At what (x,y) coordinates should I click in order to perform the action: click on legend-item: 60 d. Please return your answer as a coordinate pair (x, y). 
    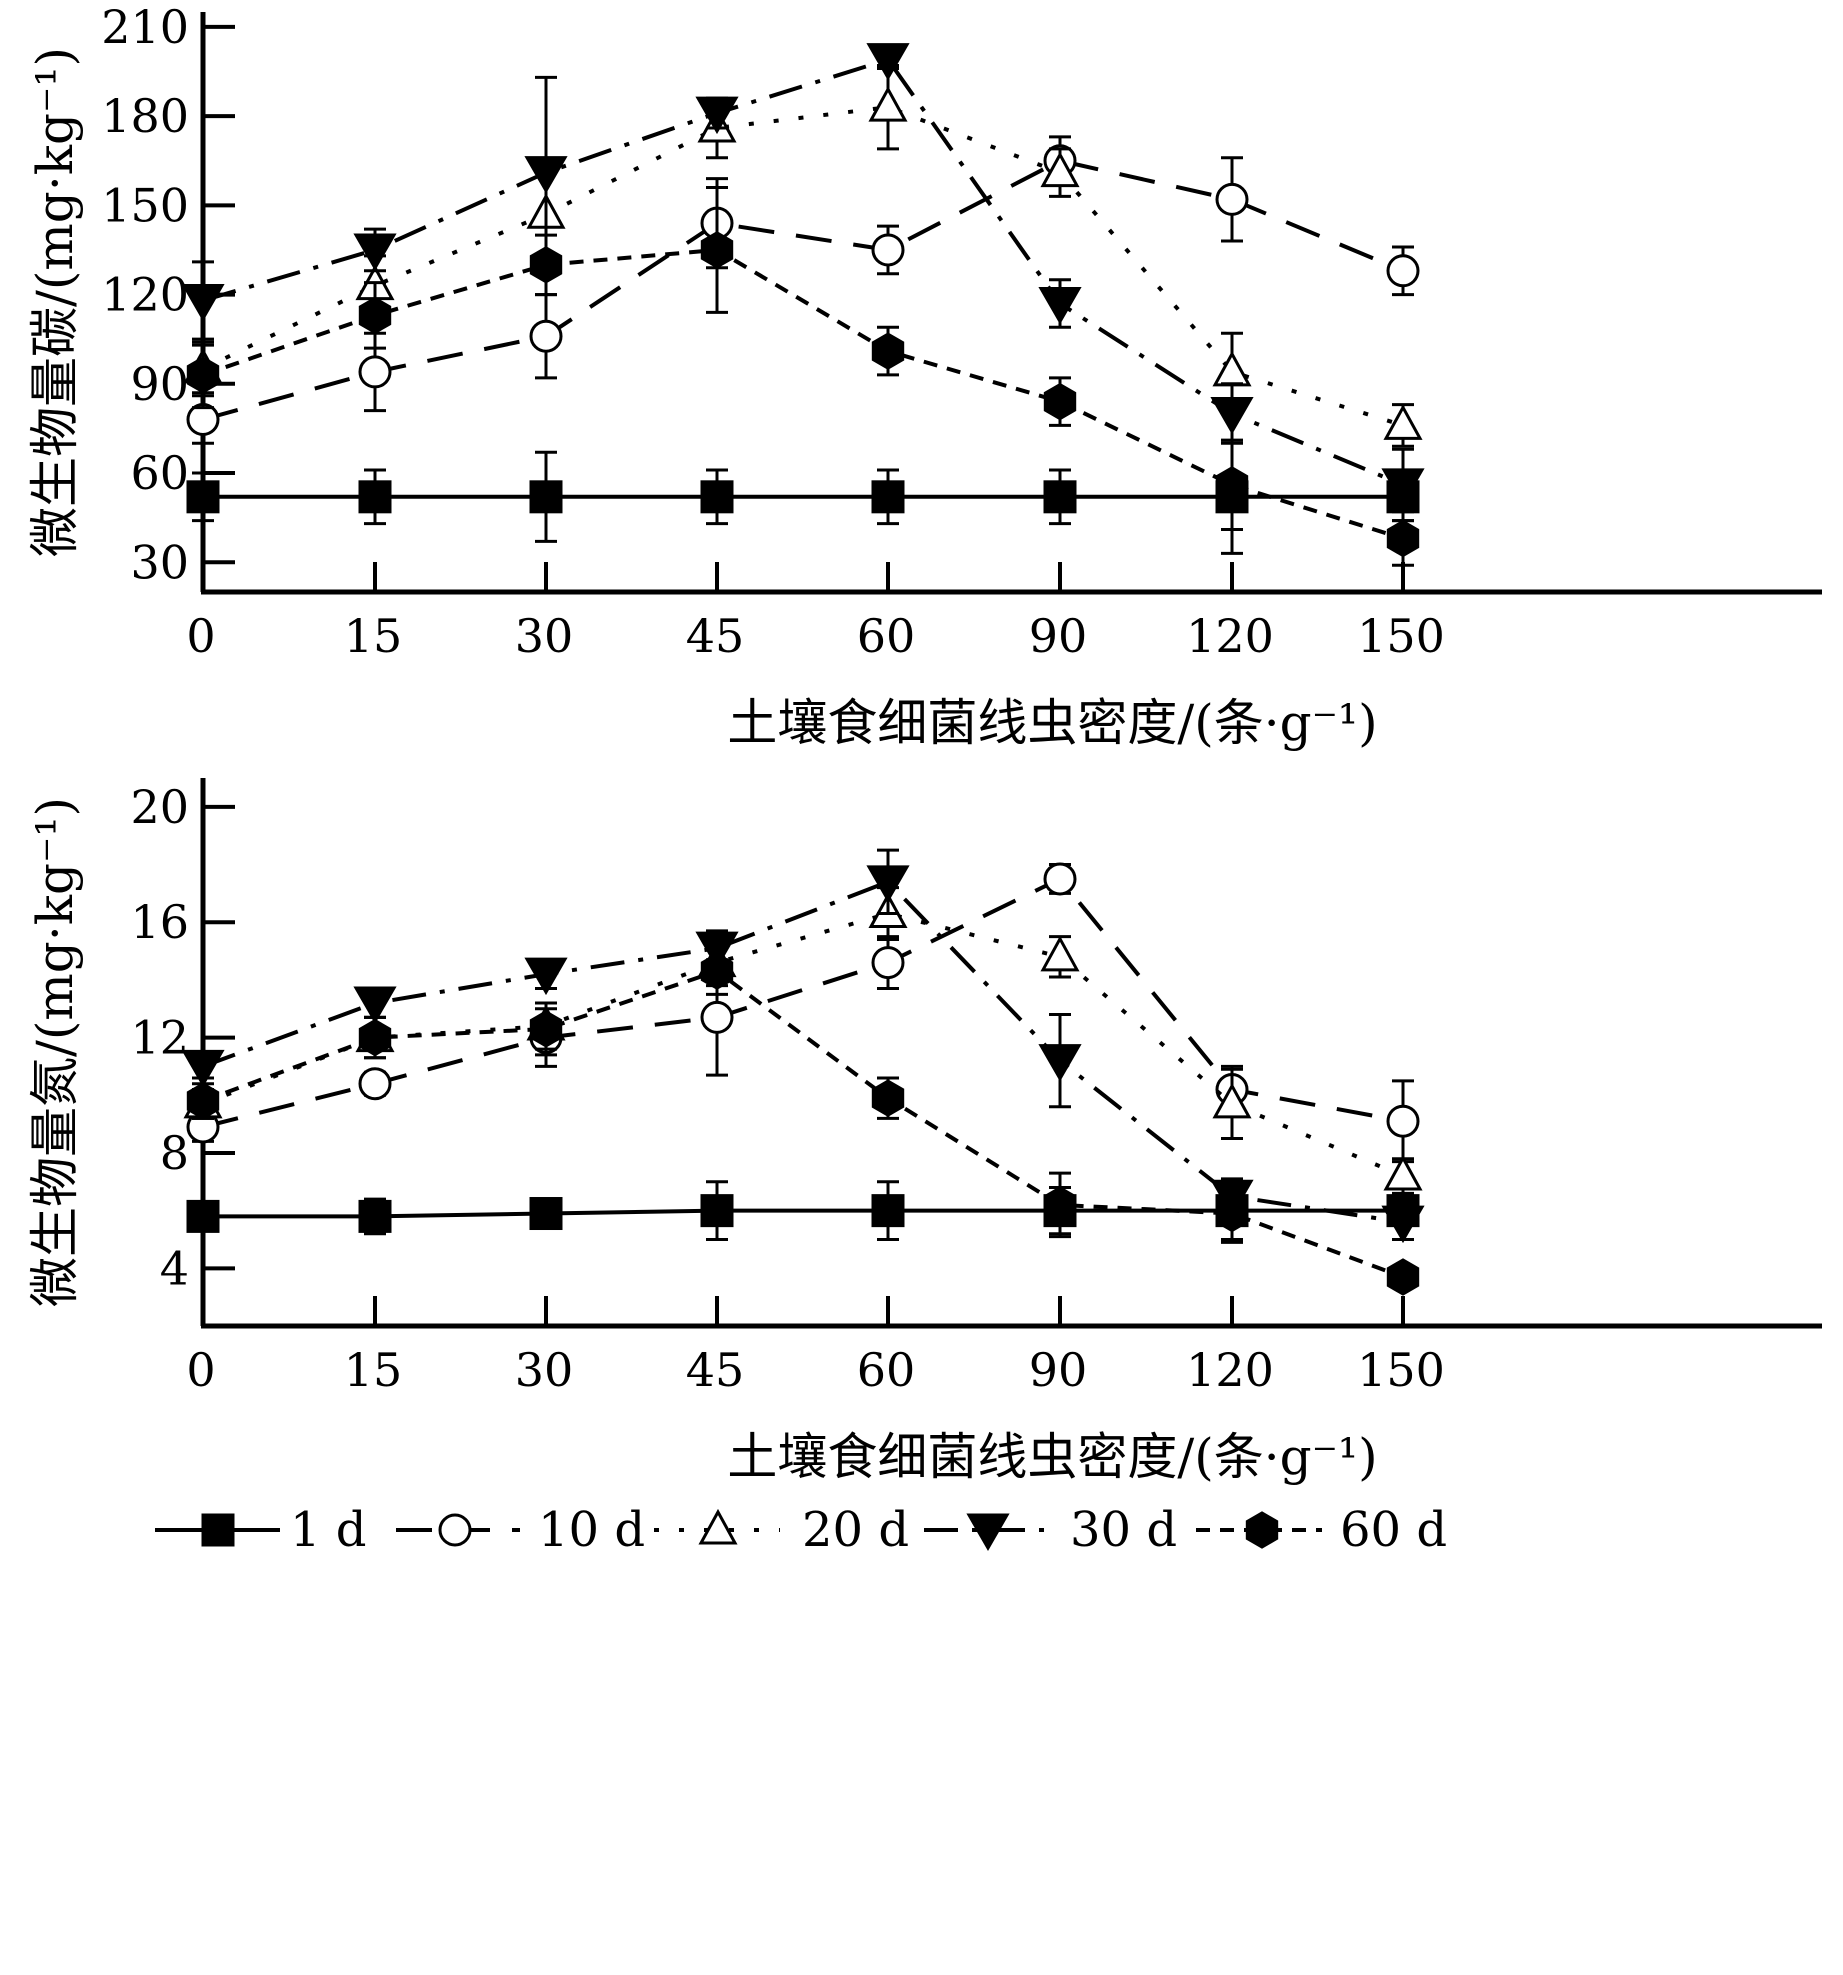
    Looking at the image, I should click on (1321, 1530).